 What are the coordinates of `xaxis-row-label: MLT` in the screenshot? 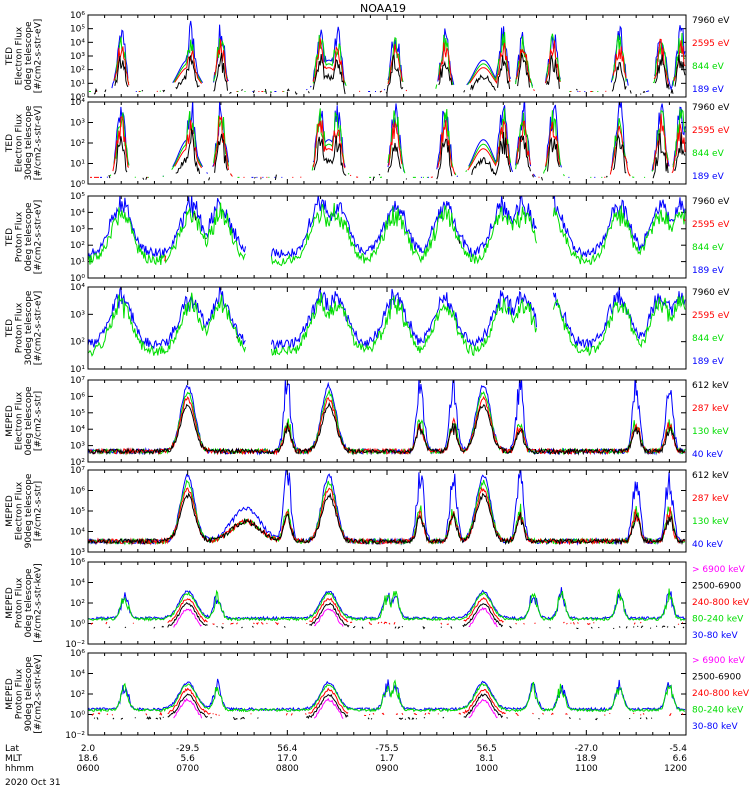 It's located at (14, 759).